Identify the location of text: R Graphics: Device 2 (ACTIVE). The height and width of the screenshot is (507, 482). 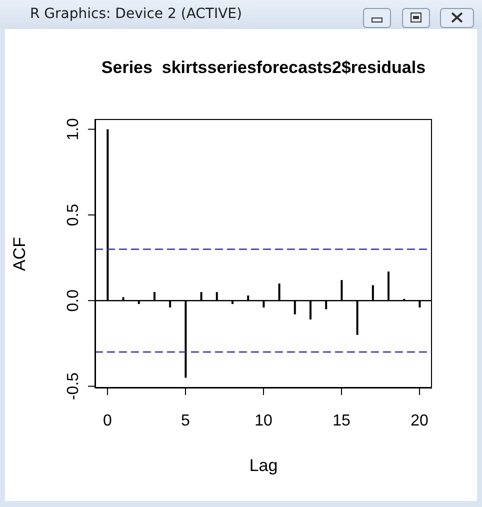
(136, 14).